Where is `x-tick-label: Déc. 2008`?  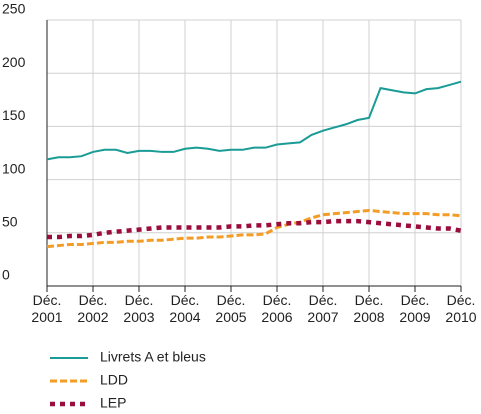
x-tick-label: Déc. 2008 is located at coordinates (369, 308).